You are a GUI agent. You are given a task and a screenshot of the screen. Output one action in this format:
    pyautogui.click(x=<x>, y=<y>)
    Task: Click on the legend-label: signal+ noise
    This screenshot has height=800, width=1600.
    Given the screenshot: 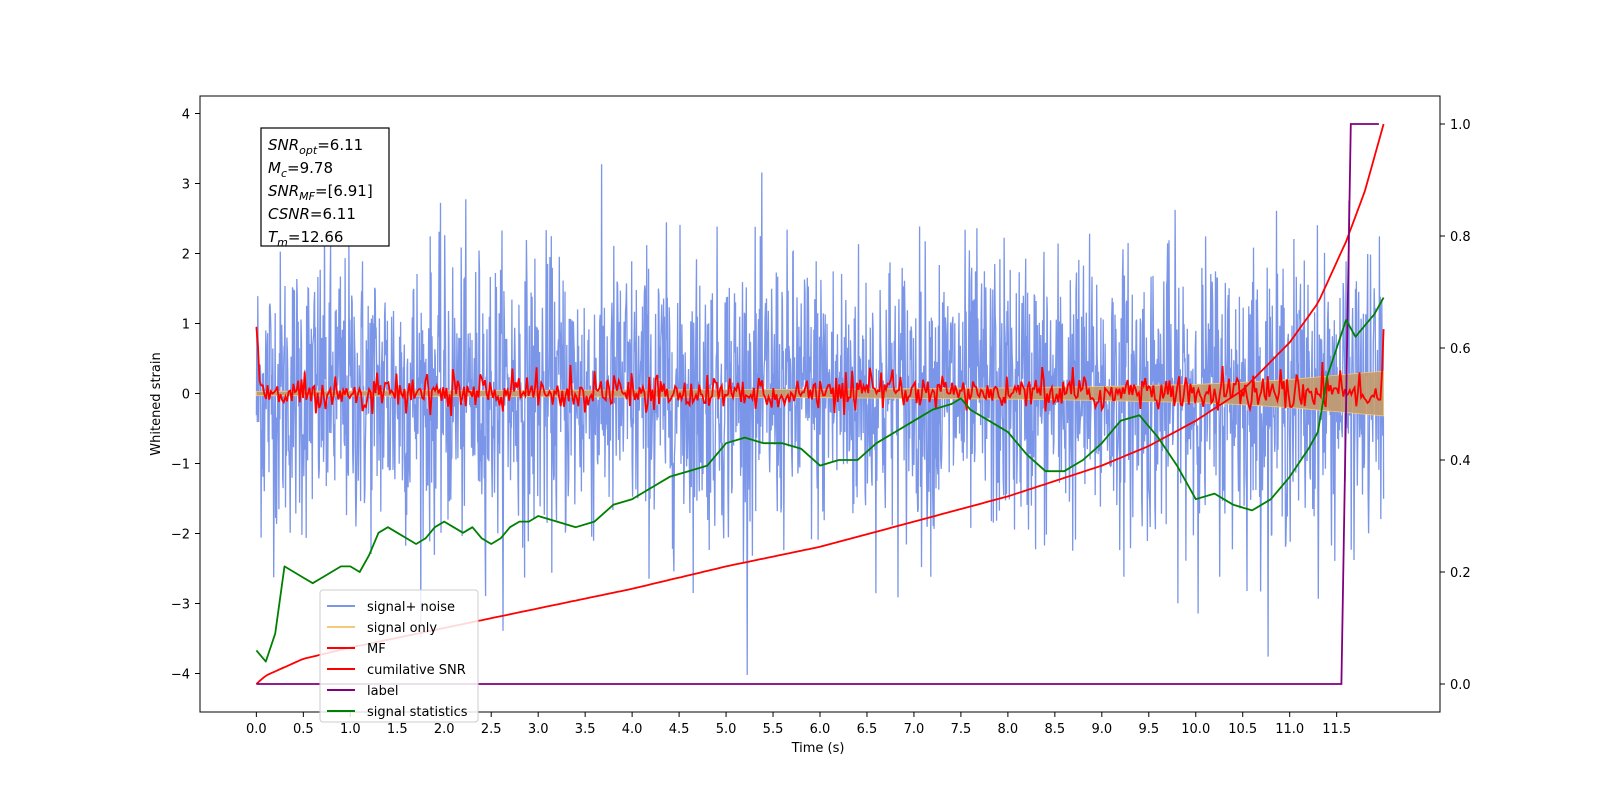 What is the action you would take?
    pyautogui.click(x=411, y=607)
    